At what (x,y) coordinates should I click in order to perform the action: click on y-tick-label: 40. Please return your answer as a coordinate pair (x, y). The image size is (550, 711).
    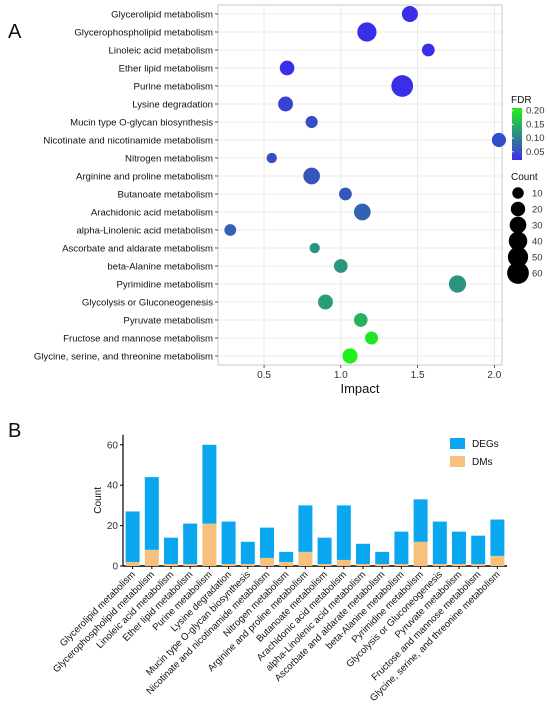
    Looking at the image, I should click on (113, 486).